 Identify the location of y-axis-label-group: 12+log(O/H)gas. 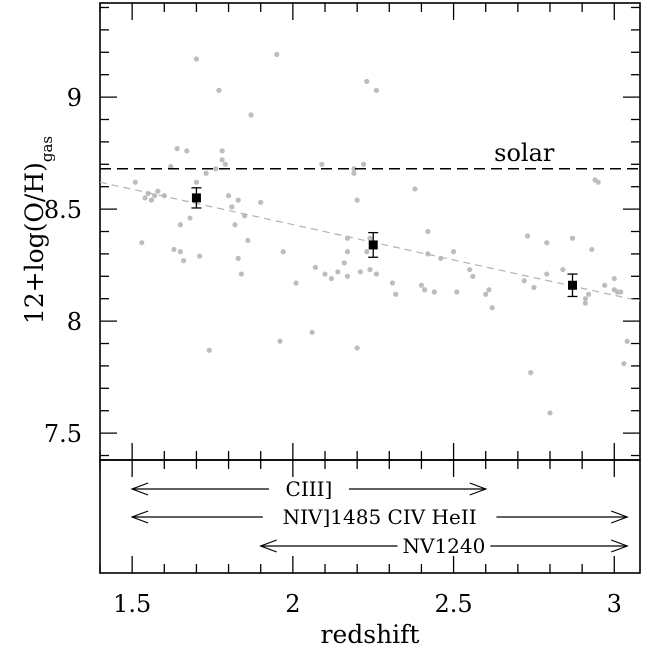
(38, 230).